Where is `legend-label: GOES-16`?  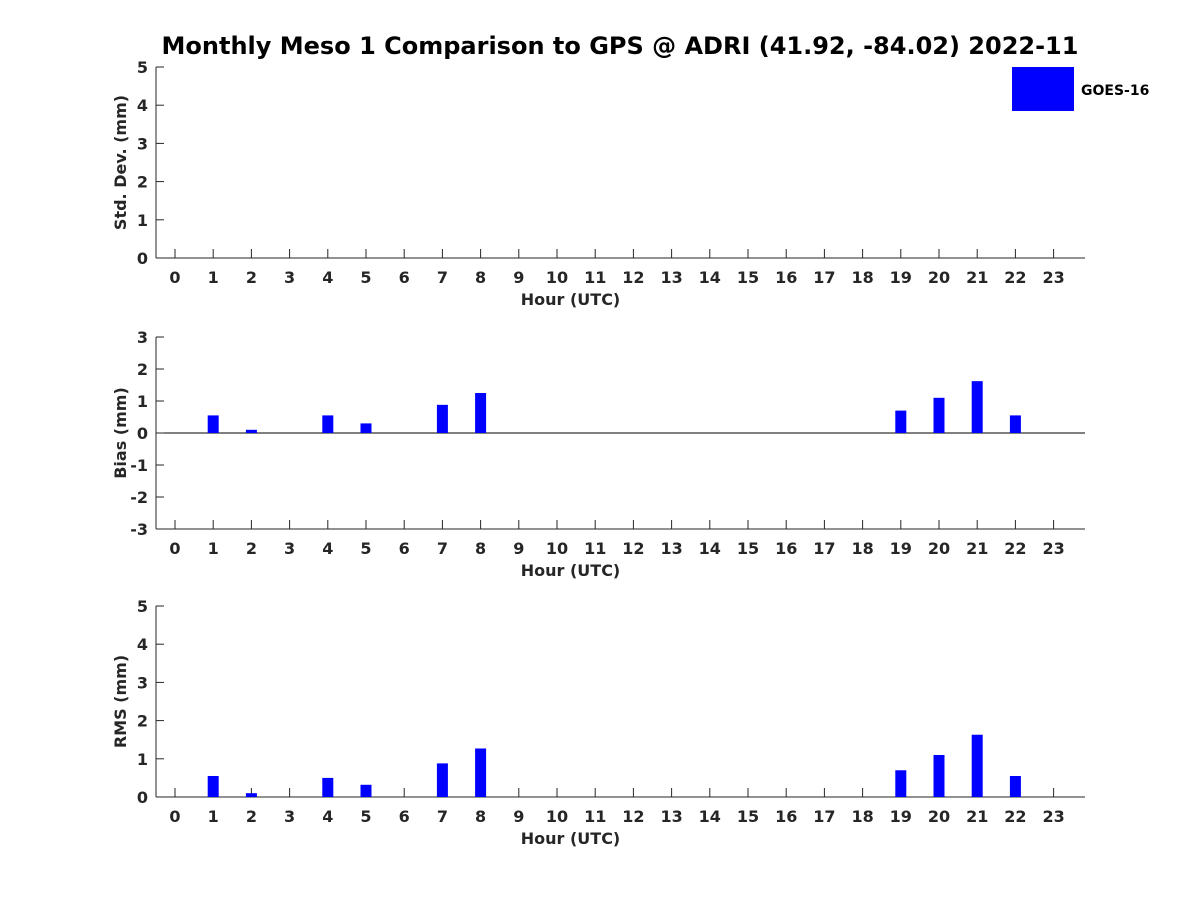 legend-label: GOES-16 is located at coordinates (1115, 91).